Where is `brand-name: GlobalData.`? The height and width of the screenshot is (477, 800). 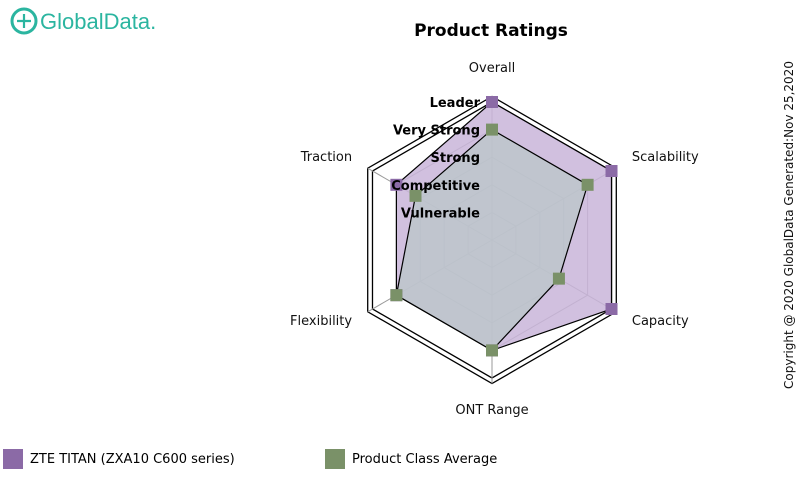 brand-name: GlobalData. is located at coordinates (98, 21).